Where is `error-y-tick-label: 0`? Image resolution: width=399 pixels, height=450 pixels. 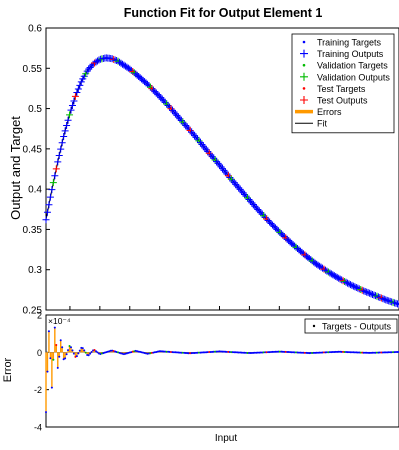 error-y-tick-label: 0 is located at coordinates (39, 353).